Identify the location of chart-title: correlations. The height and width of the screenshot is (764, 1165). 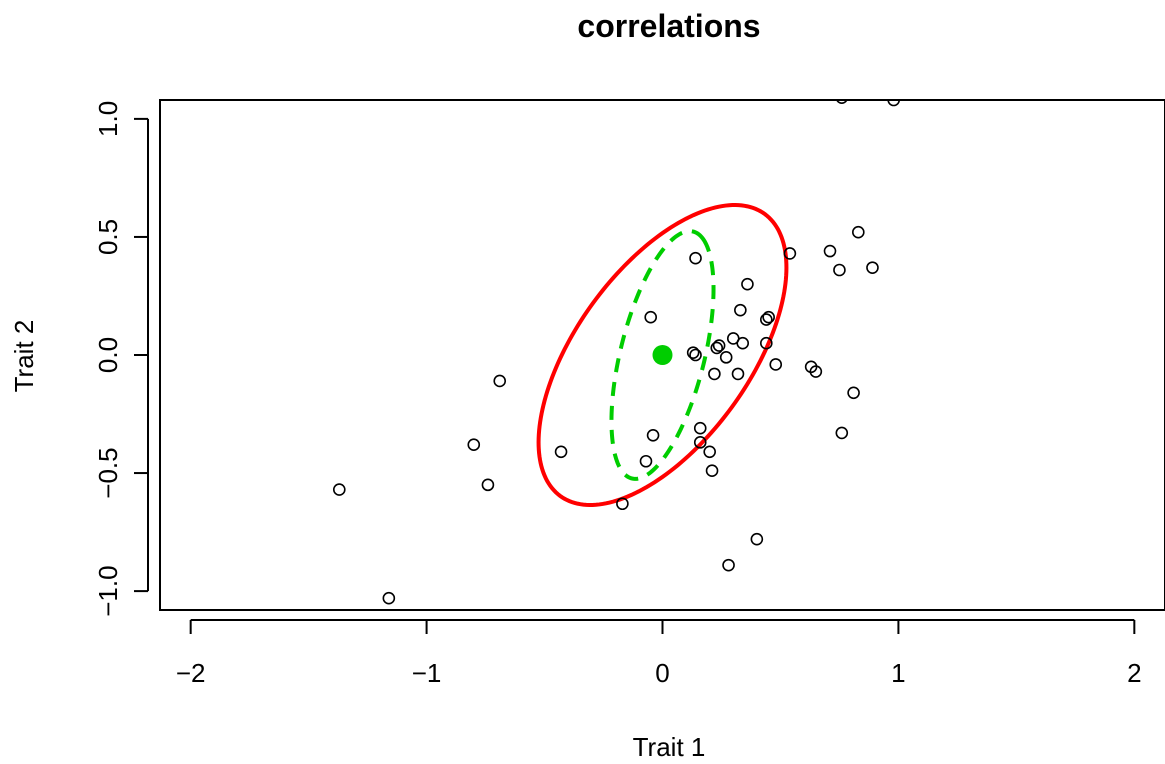
(668, 26).